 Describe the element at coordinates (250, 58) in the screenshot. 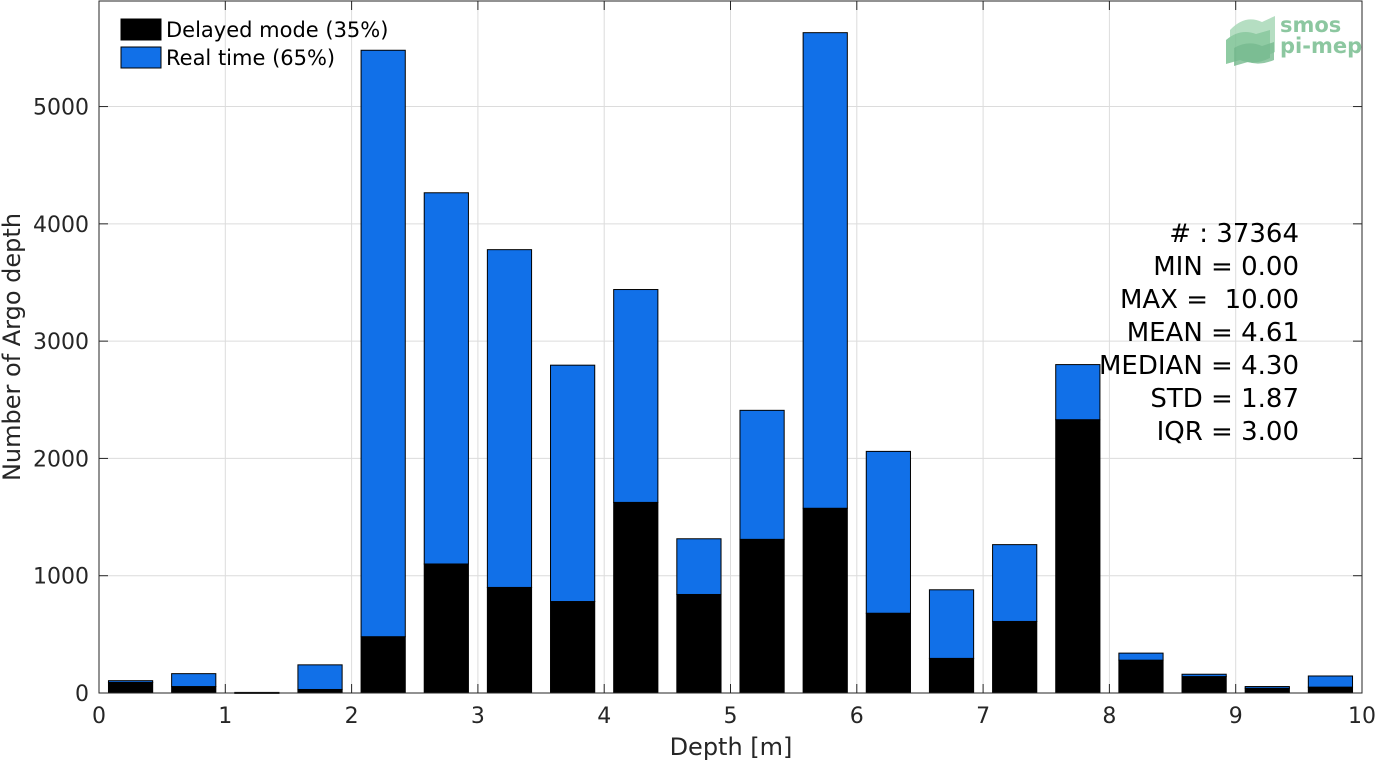

I see `legend-label-realtime: Real time (65%)` at that location.